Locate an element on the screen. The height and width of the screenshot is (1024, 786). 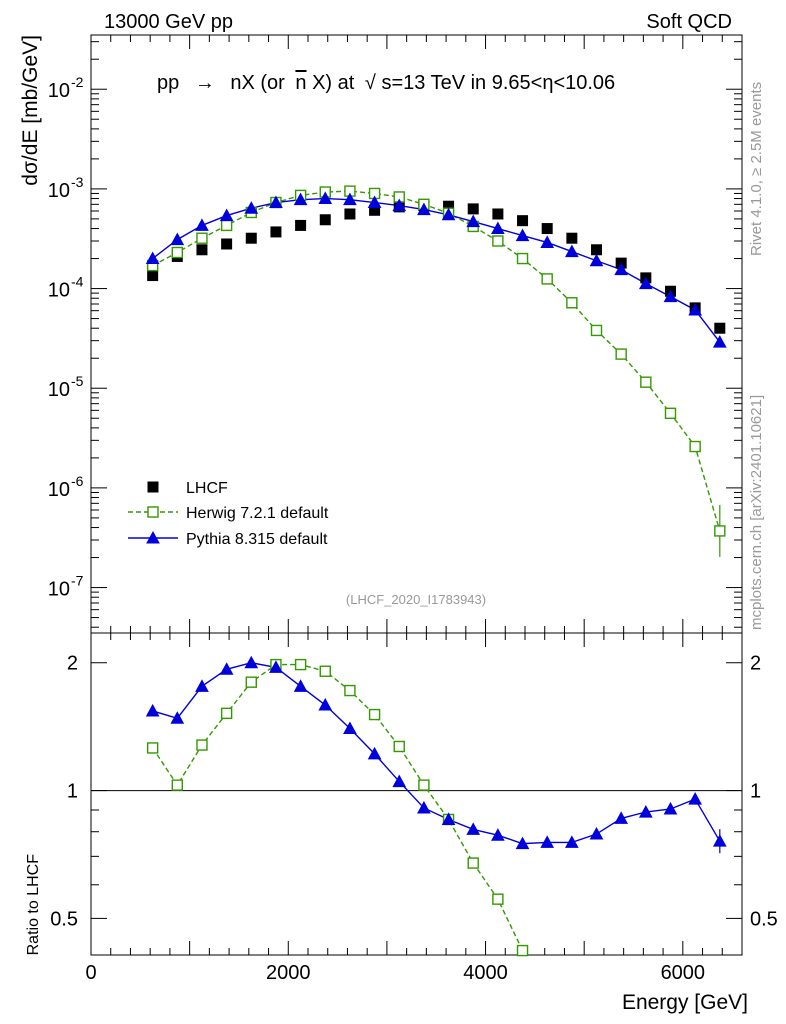
title-tail: s=13 TeV in 9.65<η<10.06 is located at coordinates (498, 83).